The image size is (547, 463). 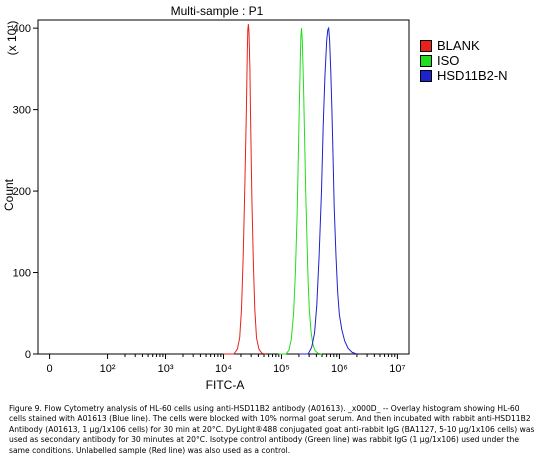 What do you see at coordinates (50, 369) in the screenshot?
I see `x-tick-label: 0` at bounding box center [50, 369].